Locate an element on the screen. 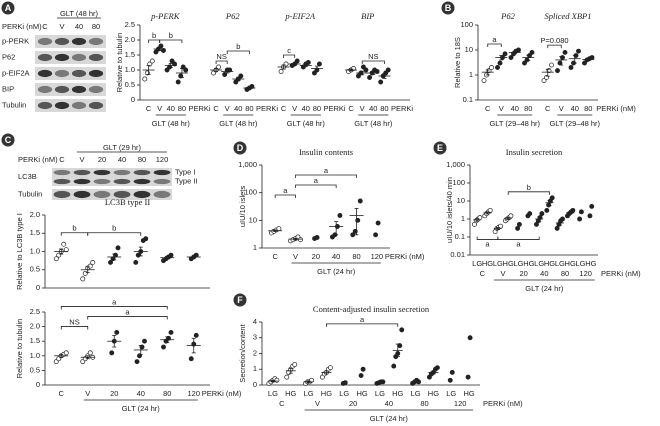 This screenshot has height=426, width=660. y-tick-label: 3 is located at coordinates (255, 337).